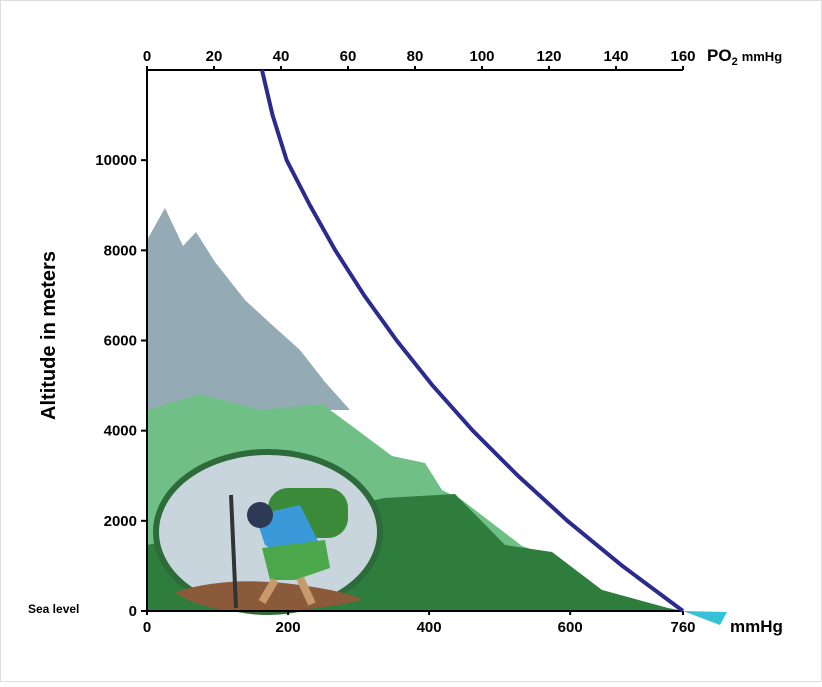 The height and width of the screenshot is (687, 822). What do you see at coordinates (415, 56) in the screenshot?
I see `x2-tick-label: 80` at bounding box center [415, 56].